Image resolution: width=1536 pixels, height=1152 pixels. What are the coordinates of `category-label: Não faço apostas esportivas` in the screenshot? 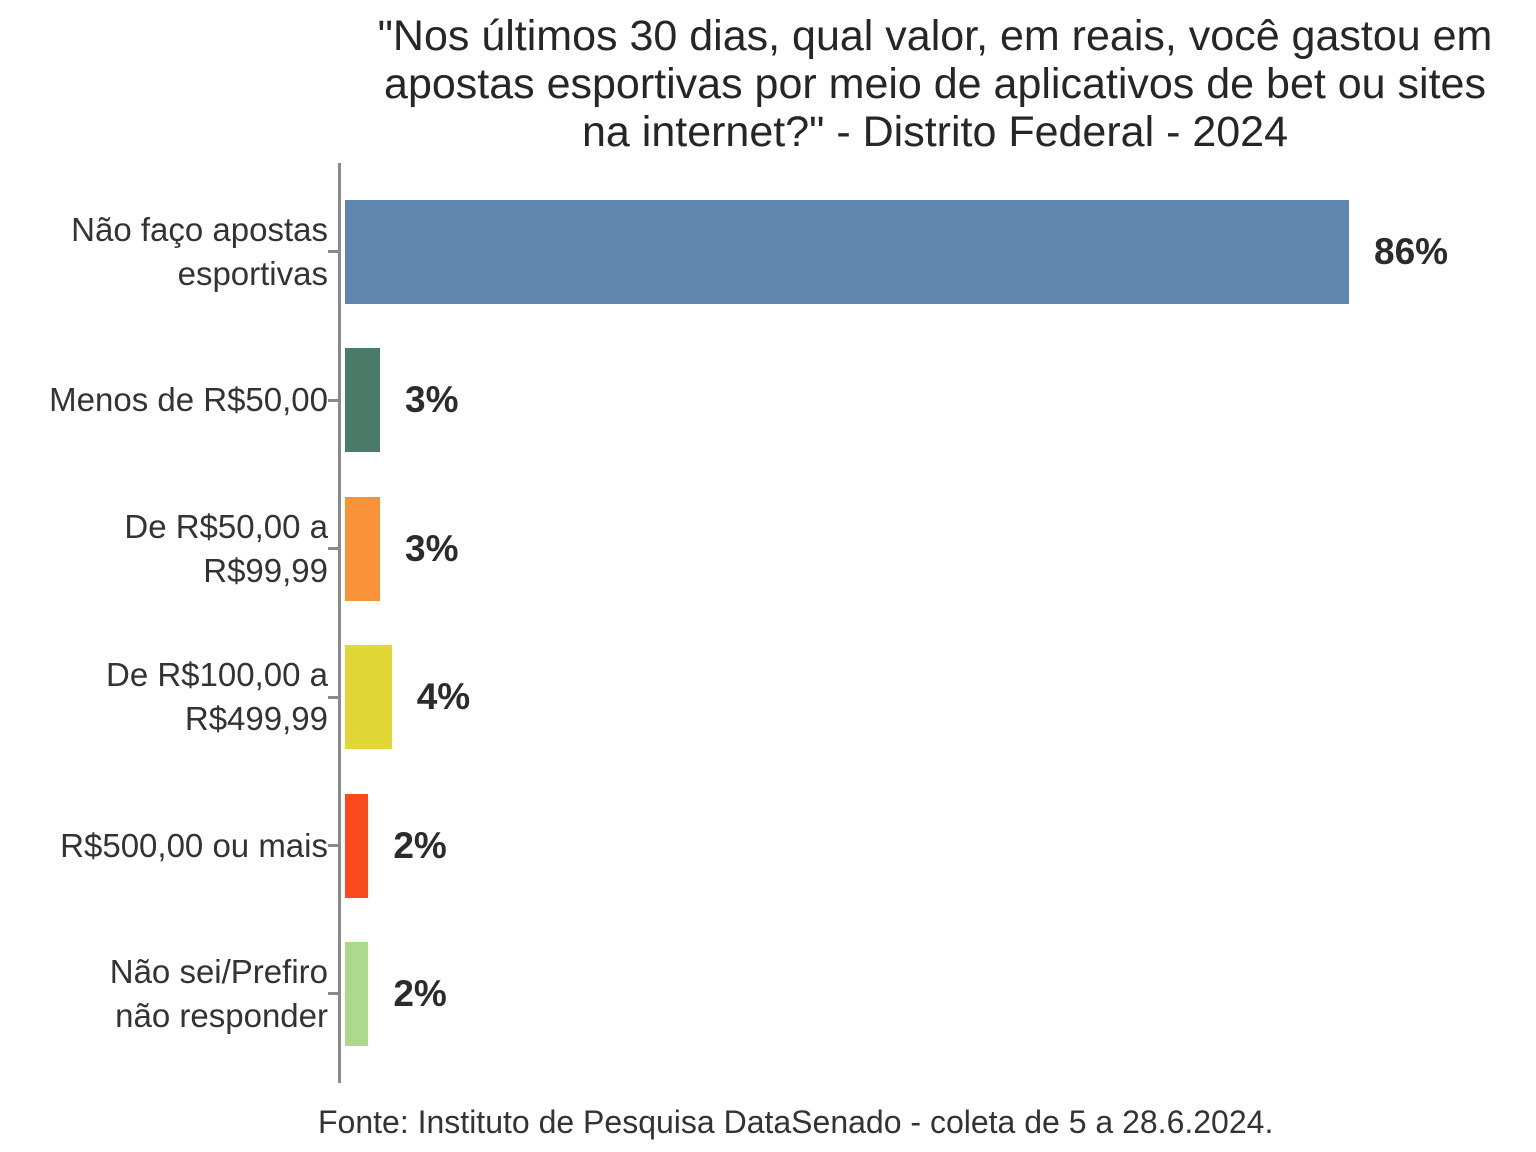 It's located at (199, 251).